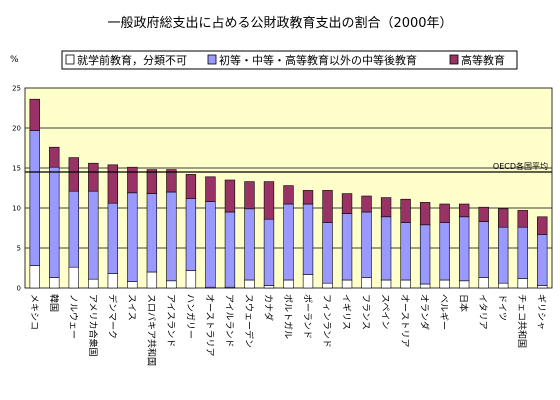 Image resolution: width=560 pixels, height=400 pixels. I want to click on legend: 就学前教育，分類不可 初等・中等・高等教育以外の中等後教育 高等教育, so click(289, 60).